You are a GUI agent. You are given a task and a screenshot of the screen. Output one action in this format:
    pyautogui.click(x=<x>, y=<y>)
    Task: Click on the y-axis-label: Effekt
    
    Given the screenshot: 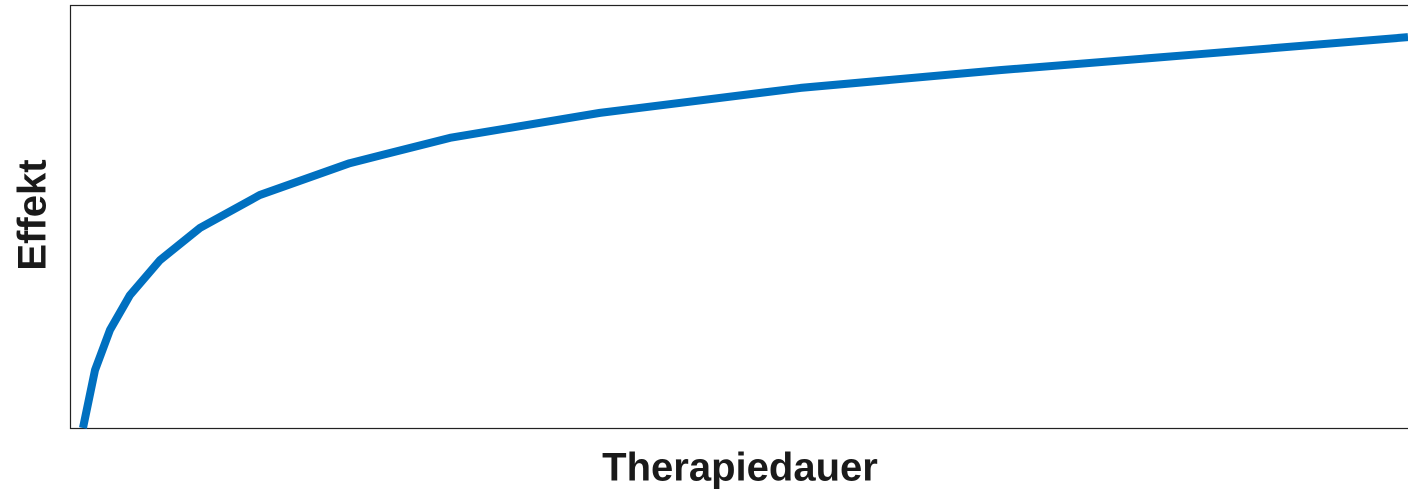 What is the action you would take?
    pyautogui.click(x=33, y=214)
    